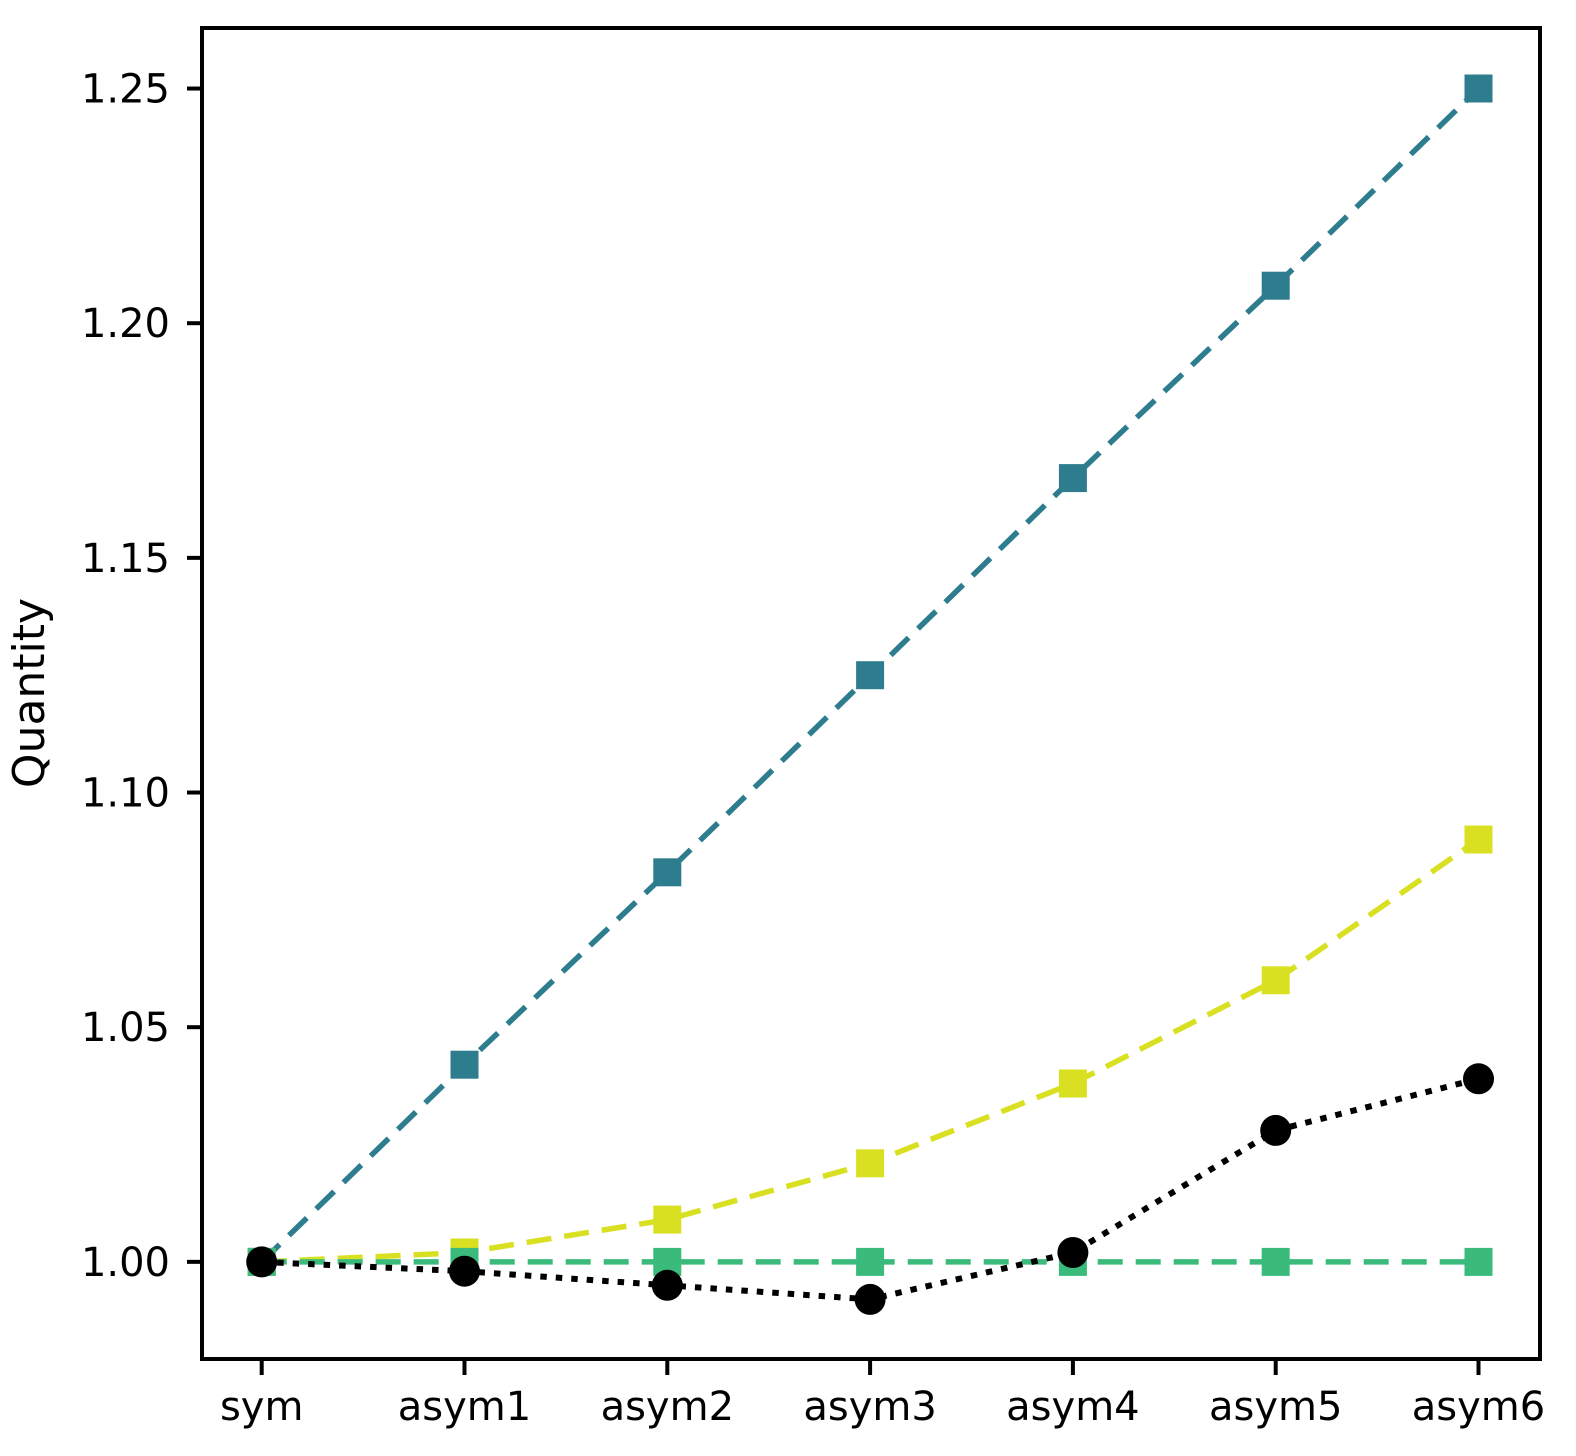 The height and width of the screenshot is (1456, 1576). What do you see at coordinates (1478, 1079) in the screenshot?
I see `series-black-circles-marker-asym6` at bounding box center [1478, 1079].